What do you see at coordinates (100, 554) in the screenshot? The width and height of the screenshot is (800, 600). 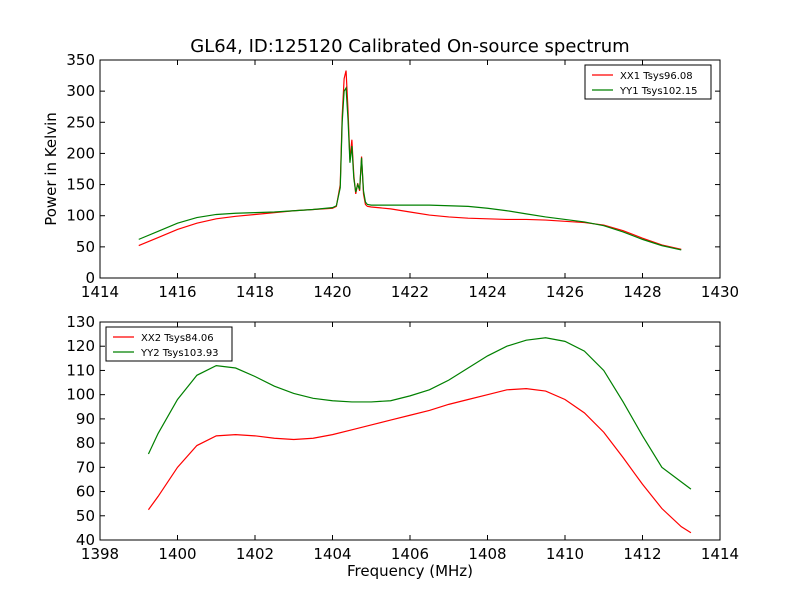 I see `x-tick-label: 1398` at bounding box center [100, 554].